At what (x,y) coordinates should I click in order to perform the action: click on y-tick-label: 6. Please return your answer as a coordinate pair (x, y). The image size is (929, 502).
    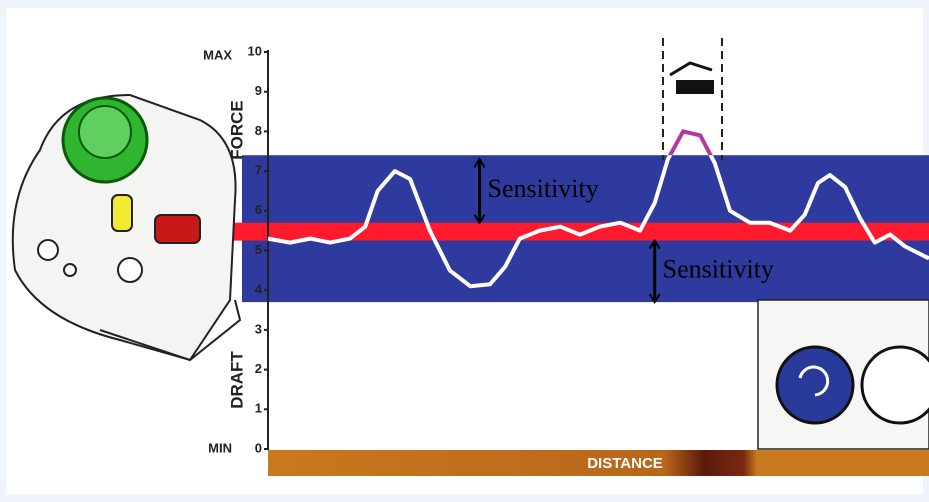
    Looking at the image, I should click on (258, 209).